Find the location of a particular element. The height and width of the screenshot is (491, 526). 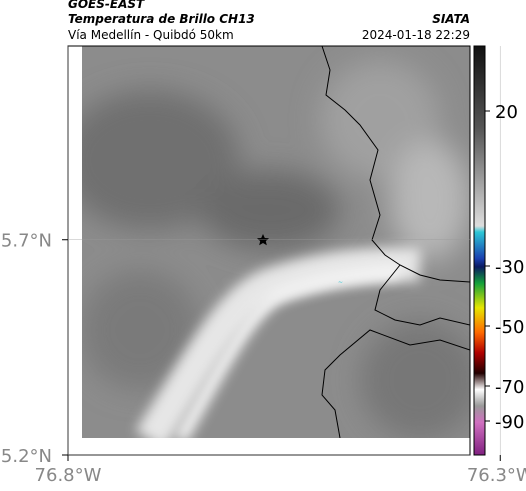

y-tick-label: 5.7°N is located at coordinates (26, 241).